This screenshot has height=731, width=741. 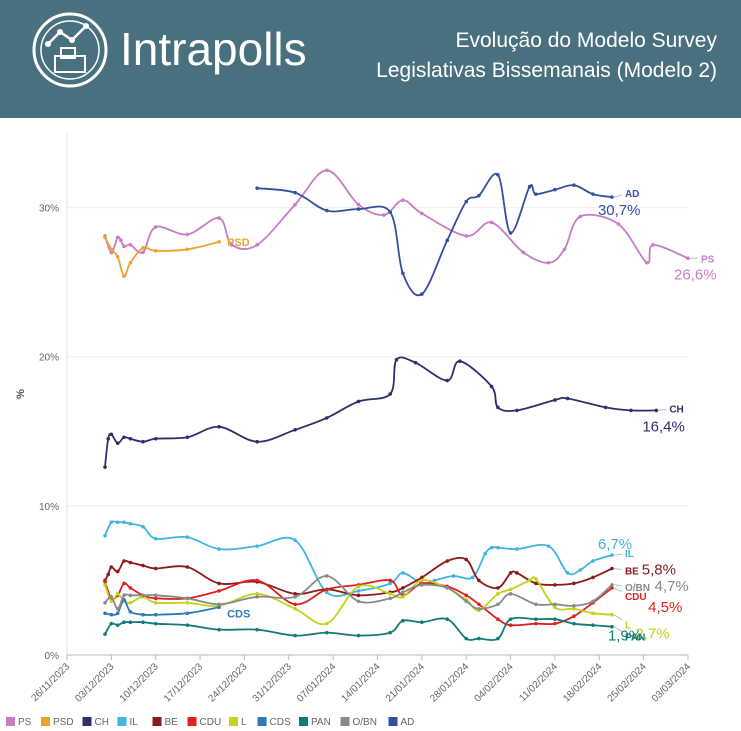 What do you see at coordinates (365, 722) in the screenshot?
I see `legend-label: O/BN` at bounding box center [365, 722].